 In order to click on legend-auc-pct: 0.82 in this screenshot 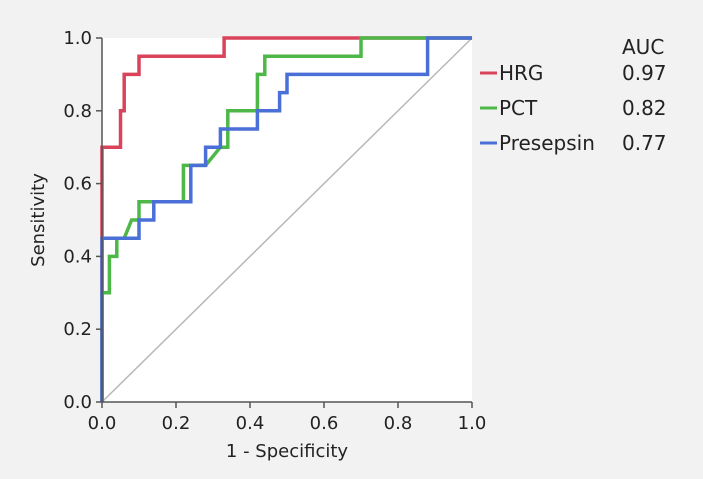, I will do `click(644, 108)`.